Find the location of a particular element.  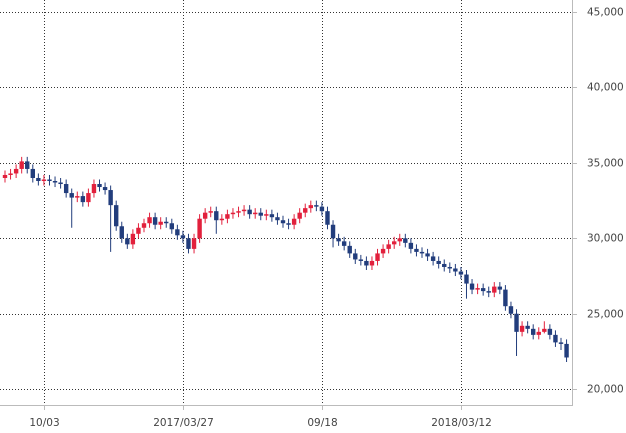

x-tick-label: 10/03 is located at coordinates (44, 423).